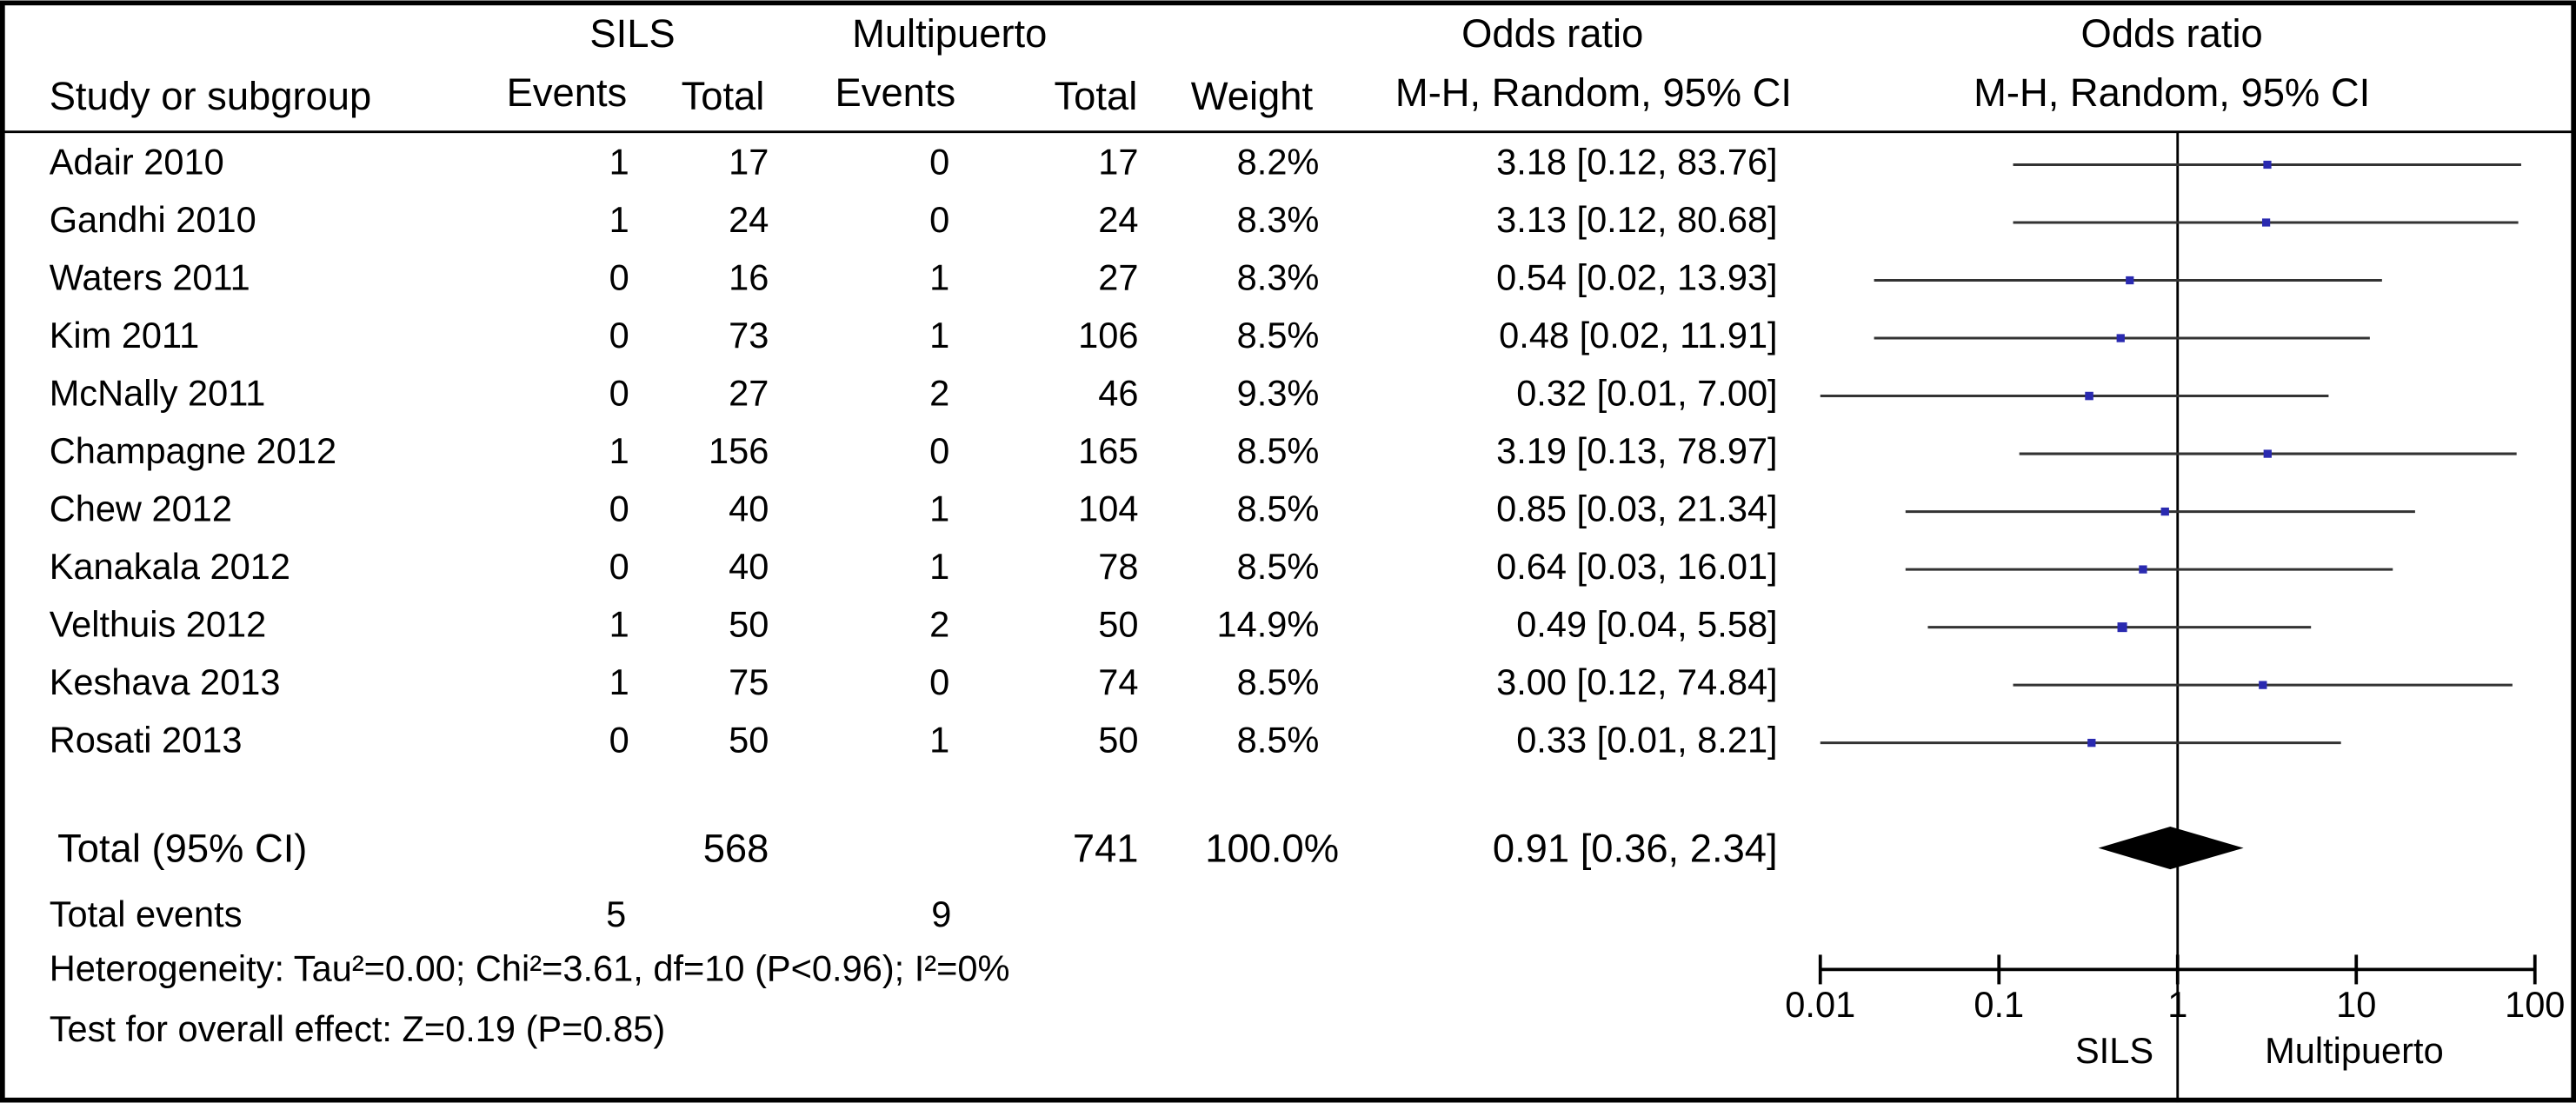 This screenshot has width=2576, height=1103. I want to click on footer-note: Test for overall effect: Z=0.19 (P=0.85), so click(357, 1028).